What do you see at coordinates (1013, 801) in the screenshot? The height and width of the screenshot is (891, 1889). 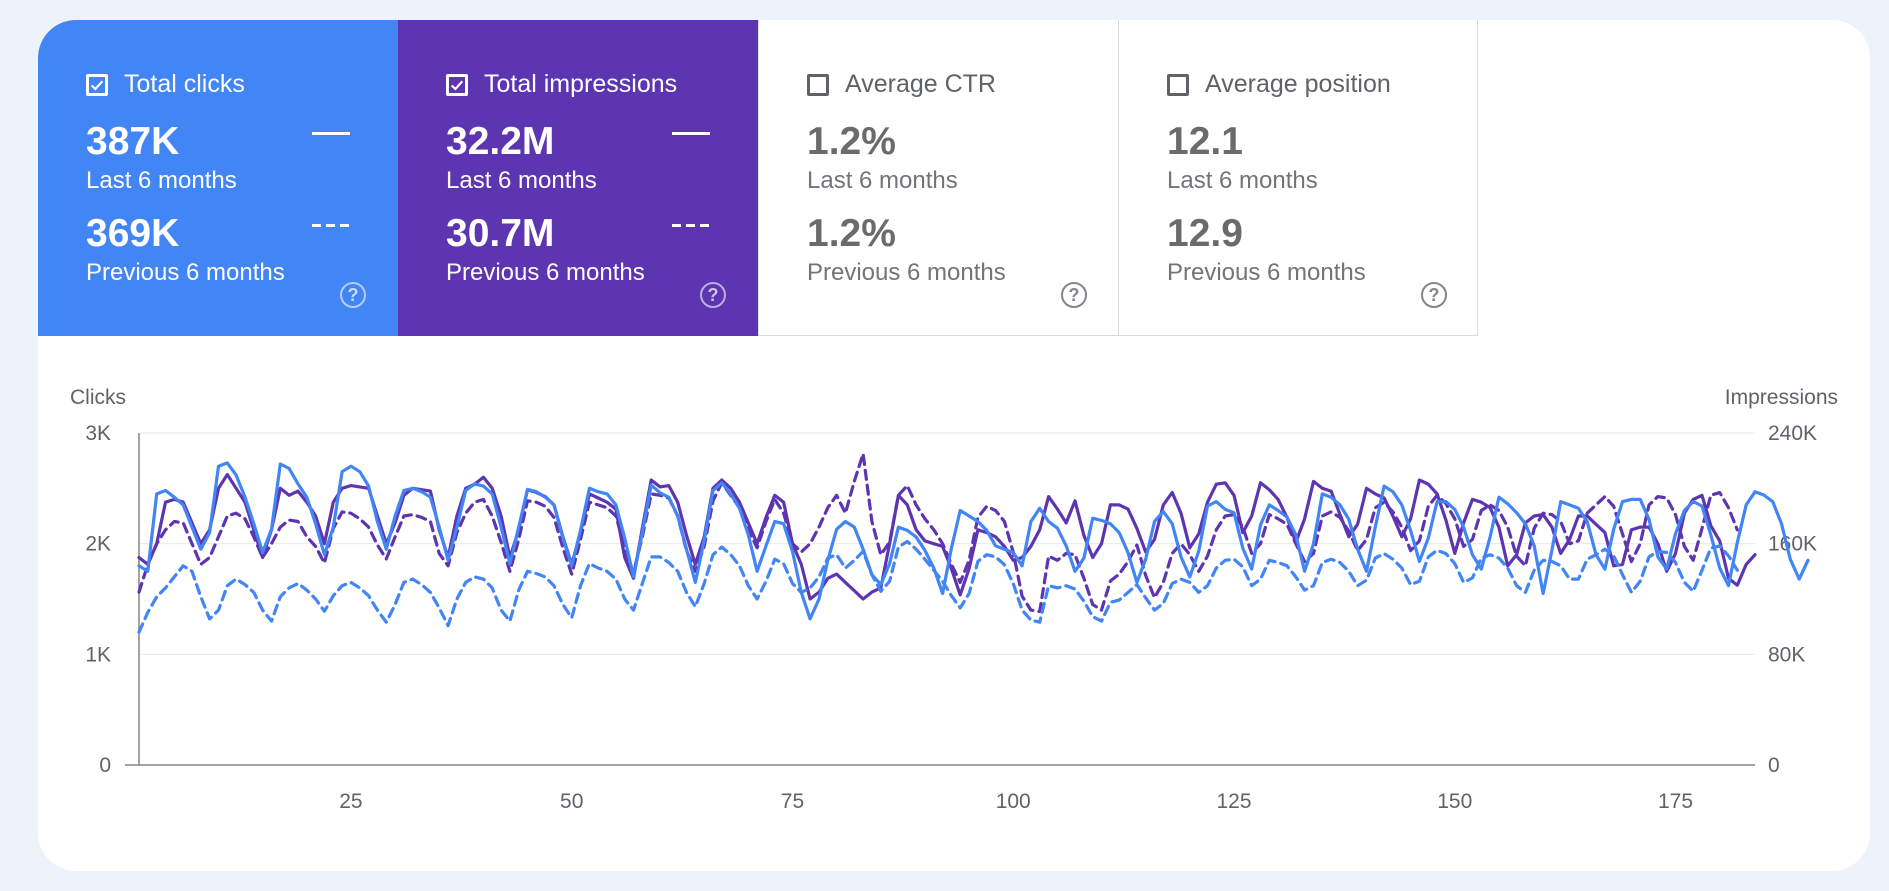 I see `x-tick-label: 100` at bounding box center [1013, 801].